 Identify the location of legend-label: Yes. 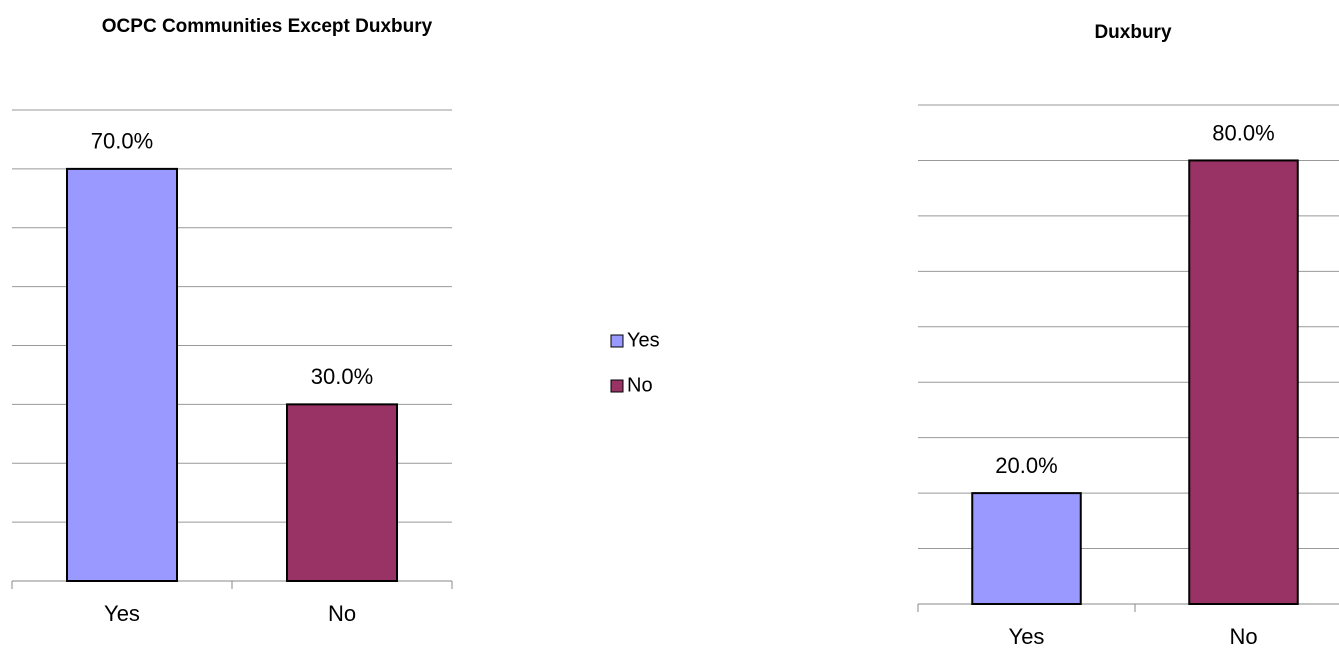
(643, 340).